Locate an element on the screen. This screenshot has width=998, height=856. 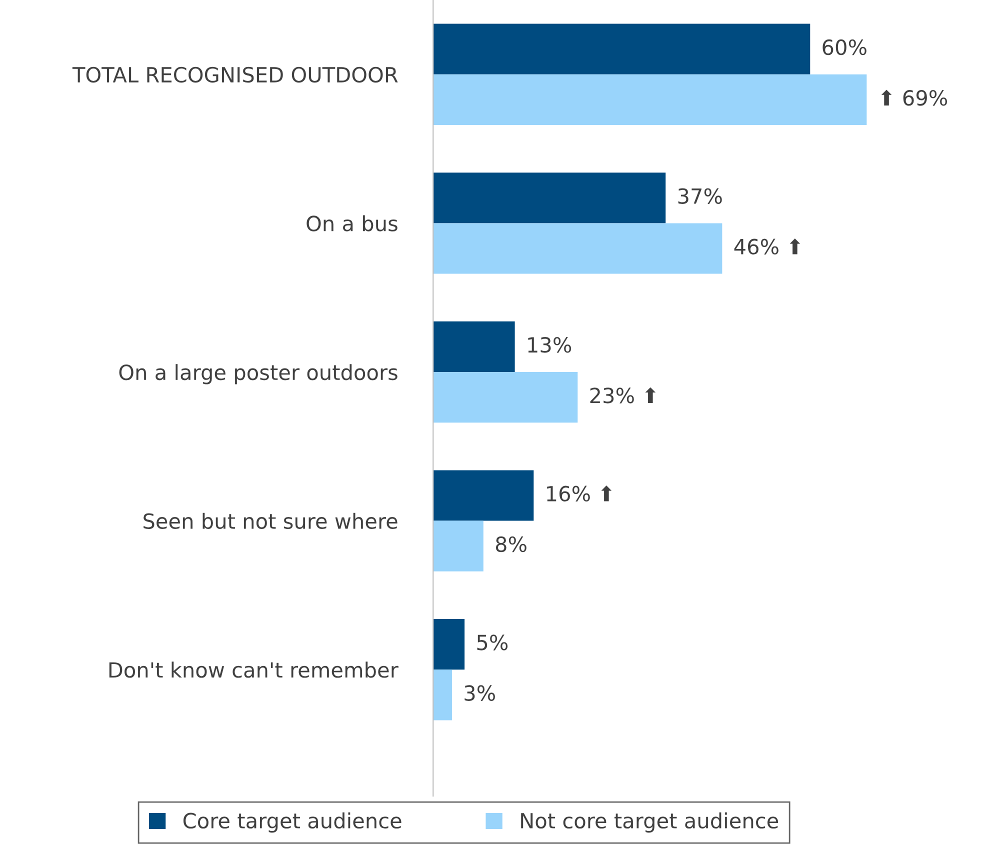
data-label: 3% is located at coordinates (479, 693).